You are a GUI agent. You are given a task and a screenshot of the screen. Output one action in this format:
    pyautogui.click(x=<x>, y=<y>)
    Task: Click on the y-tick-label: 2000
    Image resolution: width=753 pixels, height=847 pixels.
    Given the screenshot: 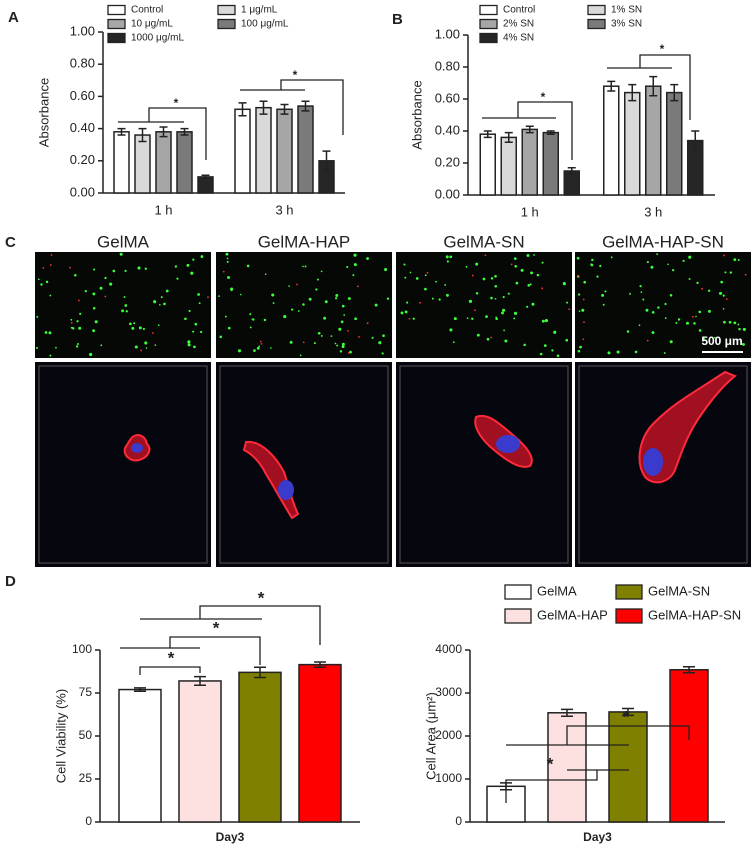 What is the action you would take?
    pyautogui.click(x=448, y=735)
    